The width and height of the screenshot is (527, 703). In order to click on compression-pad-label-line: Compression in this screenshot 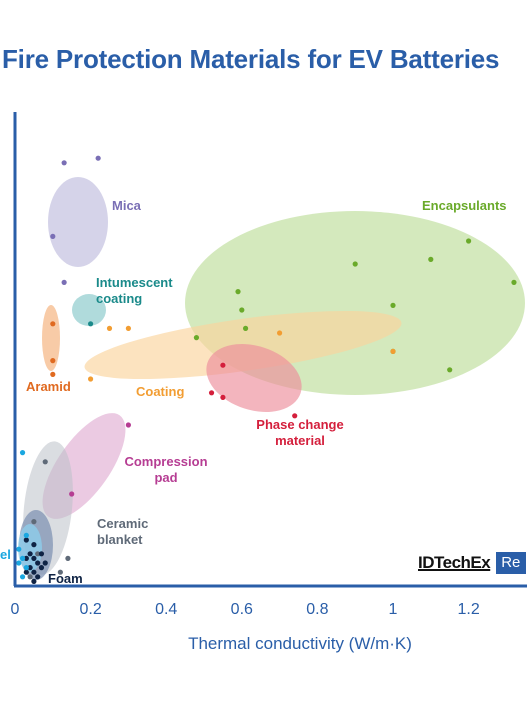, I will do `click(165, 461)`.